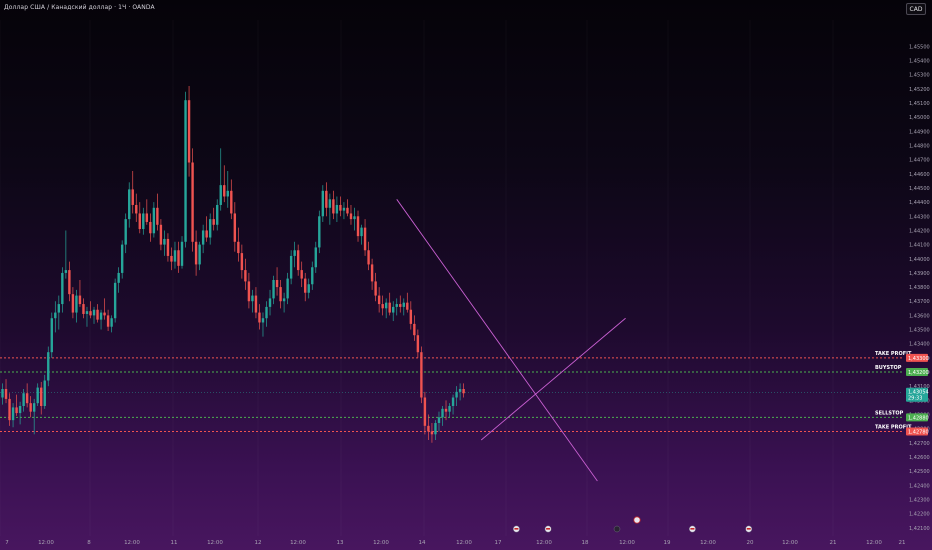 Image resolution: width=932 pixels, height=550 pixels. What do you see at coordinates (919, 47) in the screenshot?
I see `y-tick-label: 1,45500` at bounding box center [919, 47].